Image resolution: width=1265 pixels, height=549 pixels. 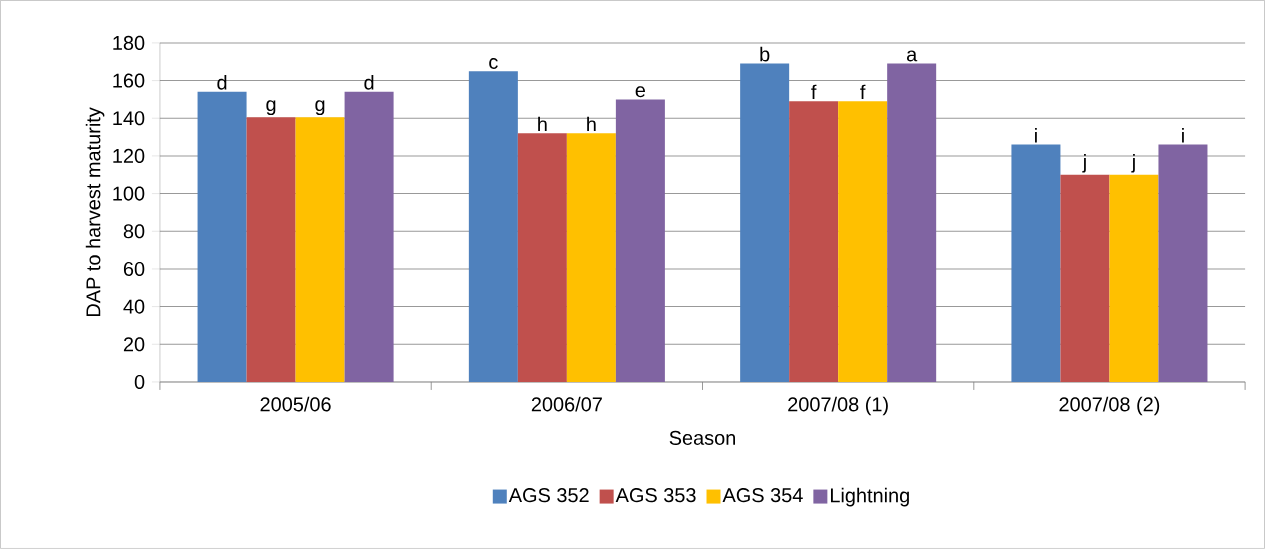 What do you see at coordinates (1109, 406) in the screenshot?
I see `x-tick-label: 2007/08 (2)` at bounding box center [1109, 406].